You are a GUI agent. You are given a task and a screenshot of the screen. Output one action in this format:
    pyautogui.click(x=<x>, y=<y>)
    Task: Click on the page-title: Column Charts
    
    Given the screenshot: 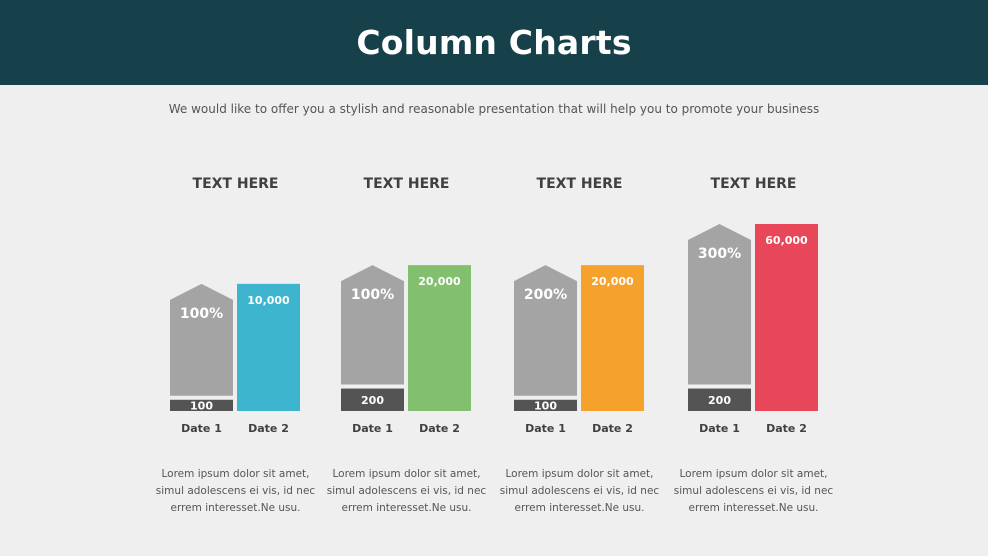 What is the action you would take?
    pyautogui.click(x=494, y=42)
    